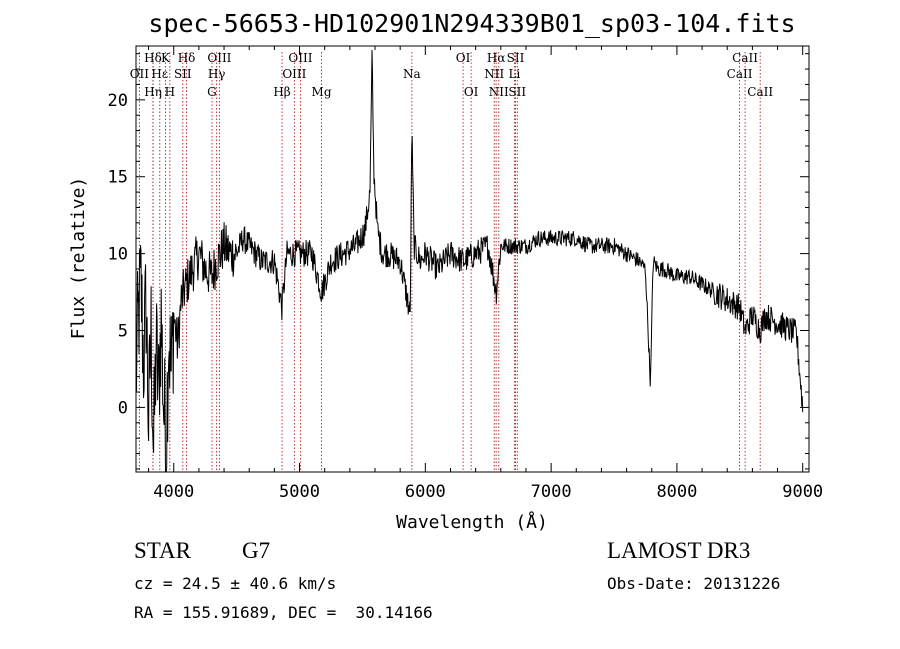  Describe the element at coordinates (235, 583) in the screenshot. I see `redshift-cz: cz = 24.5 ± 40.6 km/s` at that location.